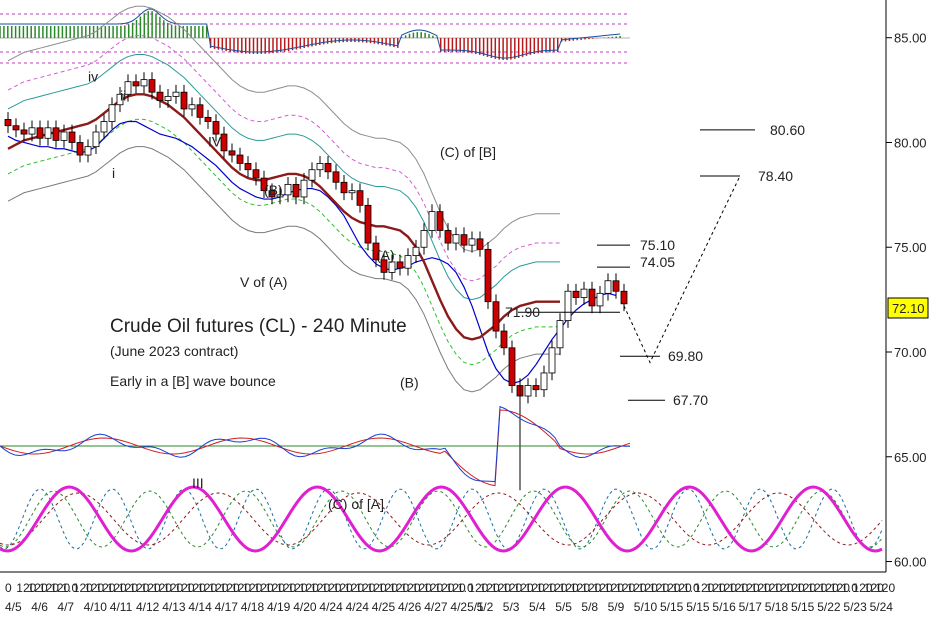 The width and height of the screenshot is (952, 621). Describe the element at coordinates (777, 607) in the screenshot. I see `x-date-label: 5/18` at that location.